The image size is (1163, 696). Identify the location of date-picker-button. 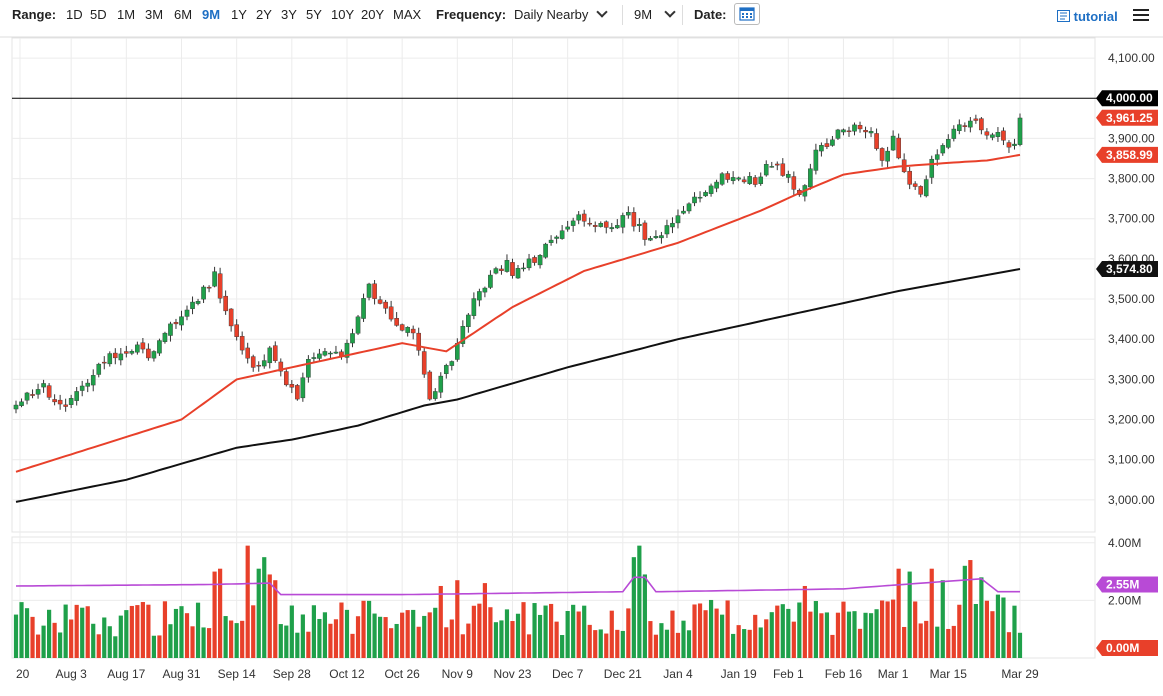
(747, 14).